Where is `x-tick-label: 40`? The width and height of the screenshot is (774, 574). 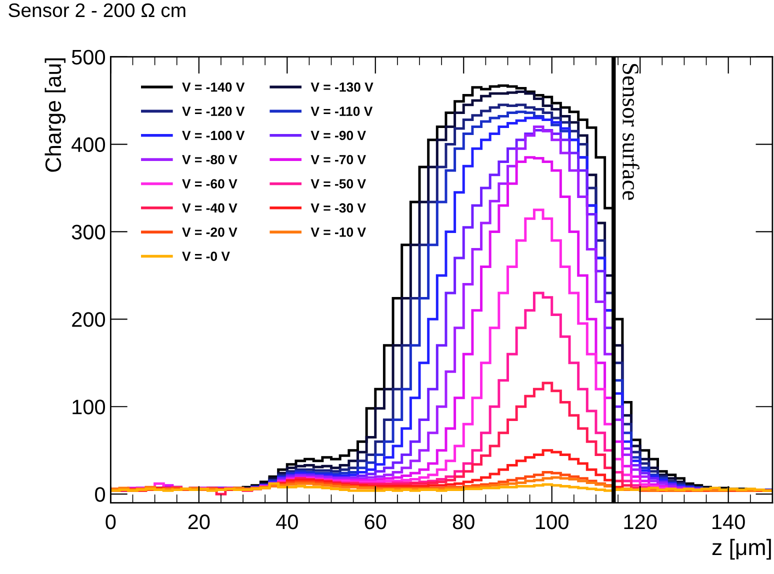 x-tick-label: 40 is located at coordinates (287, 522).